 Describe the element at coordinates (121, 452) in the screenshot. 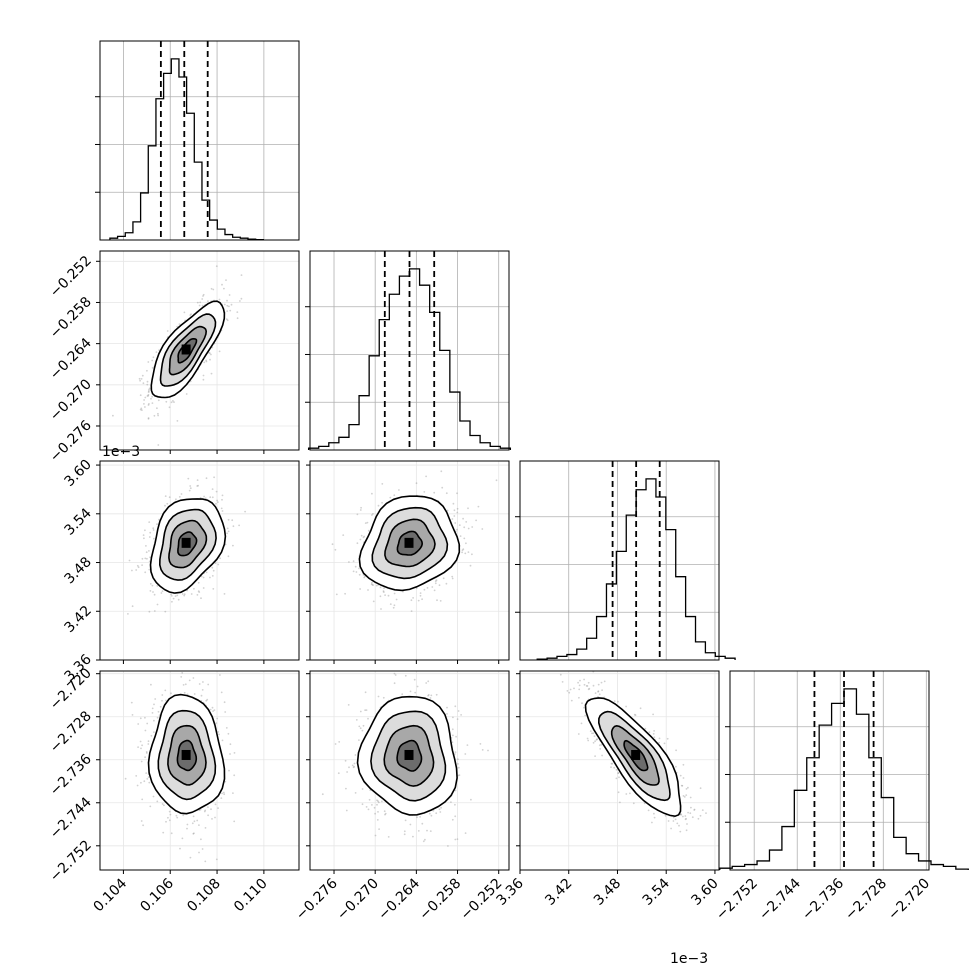

I see `offset-text-y: 1e−3` at that location.